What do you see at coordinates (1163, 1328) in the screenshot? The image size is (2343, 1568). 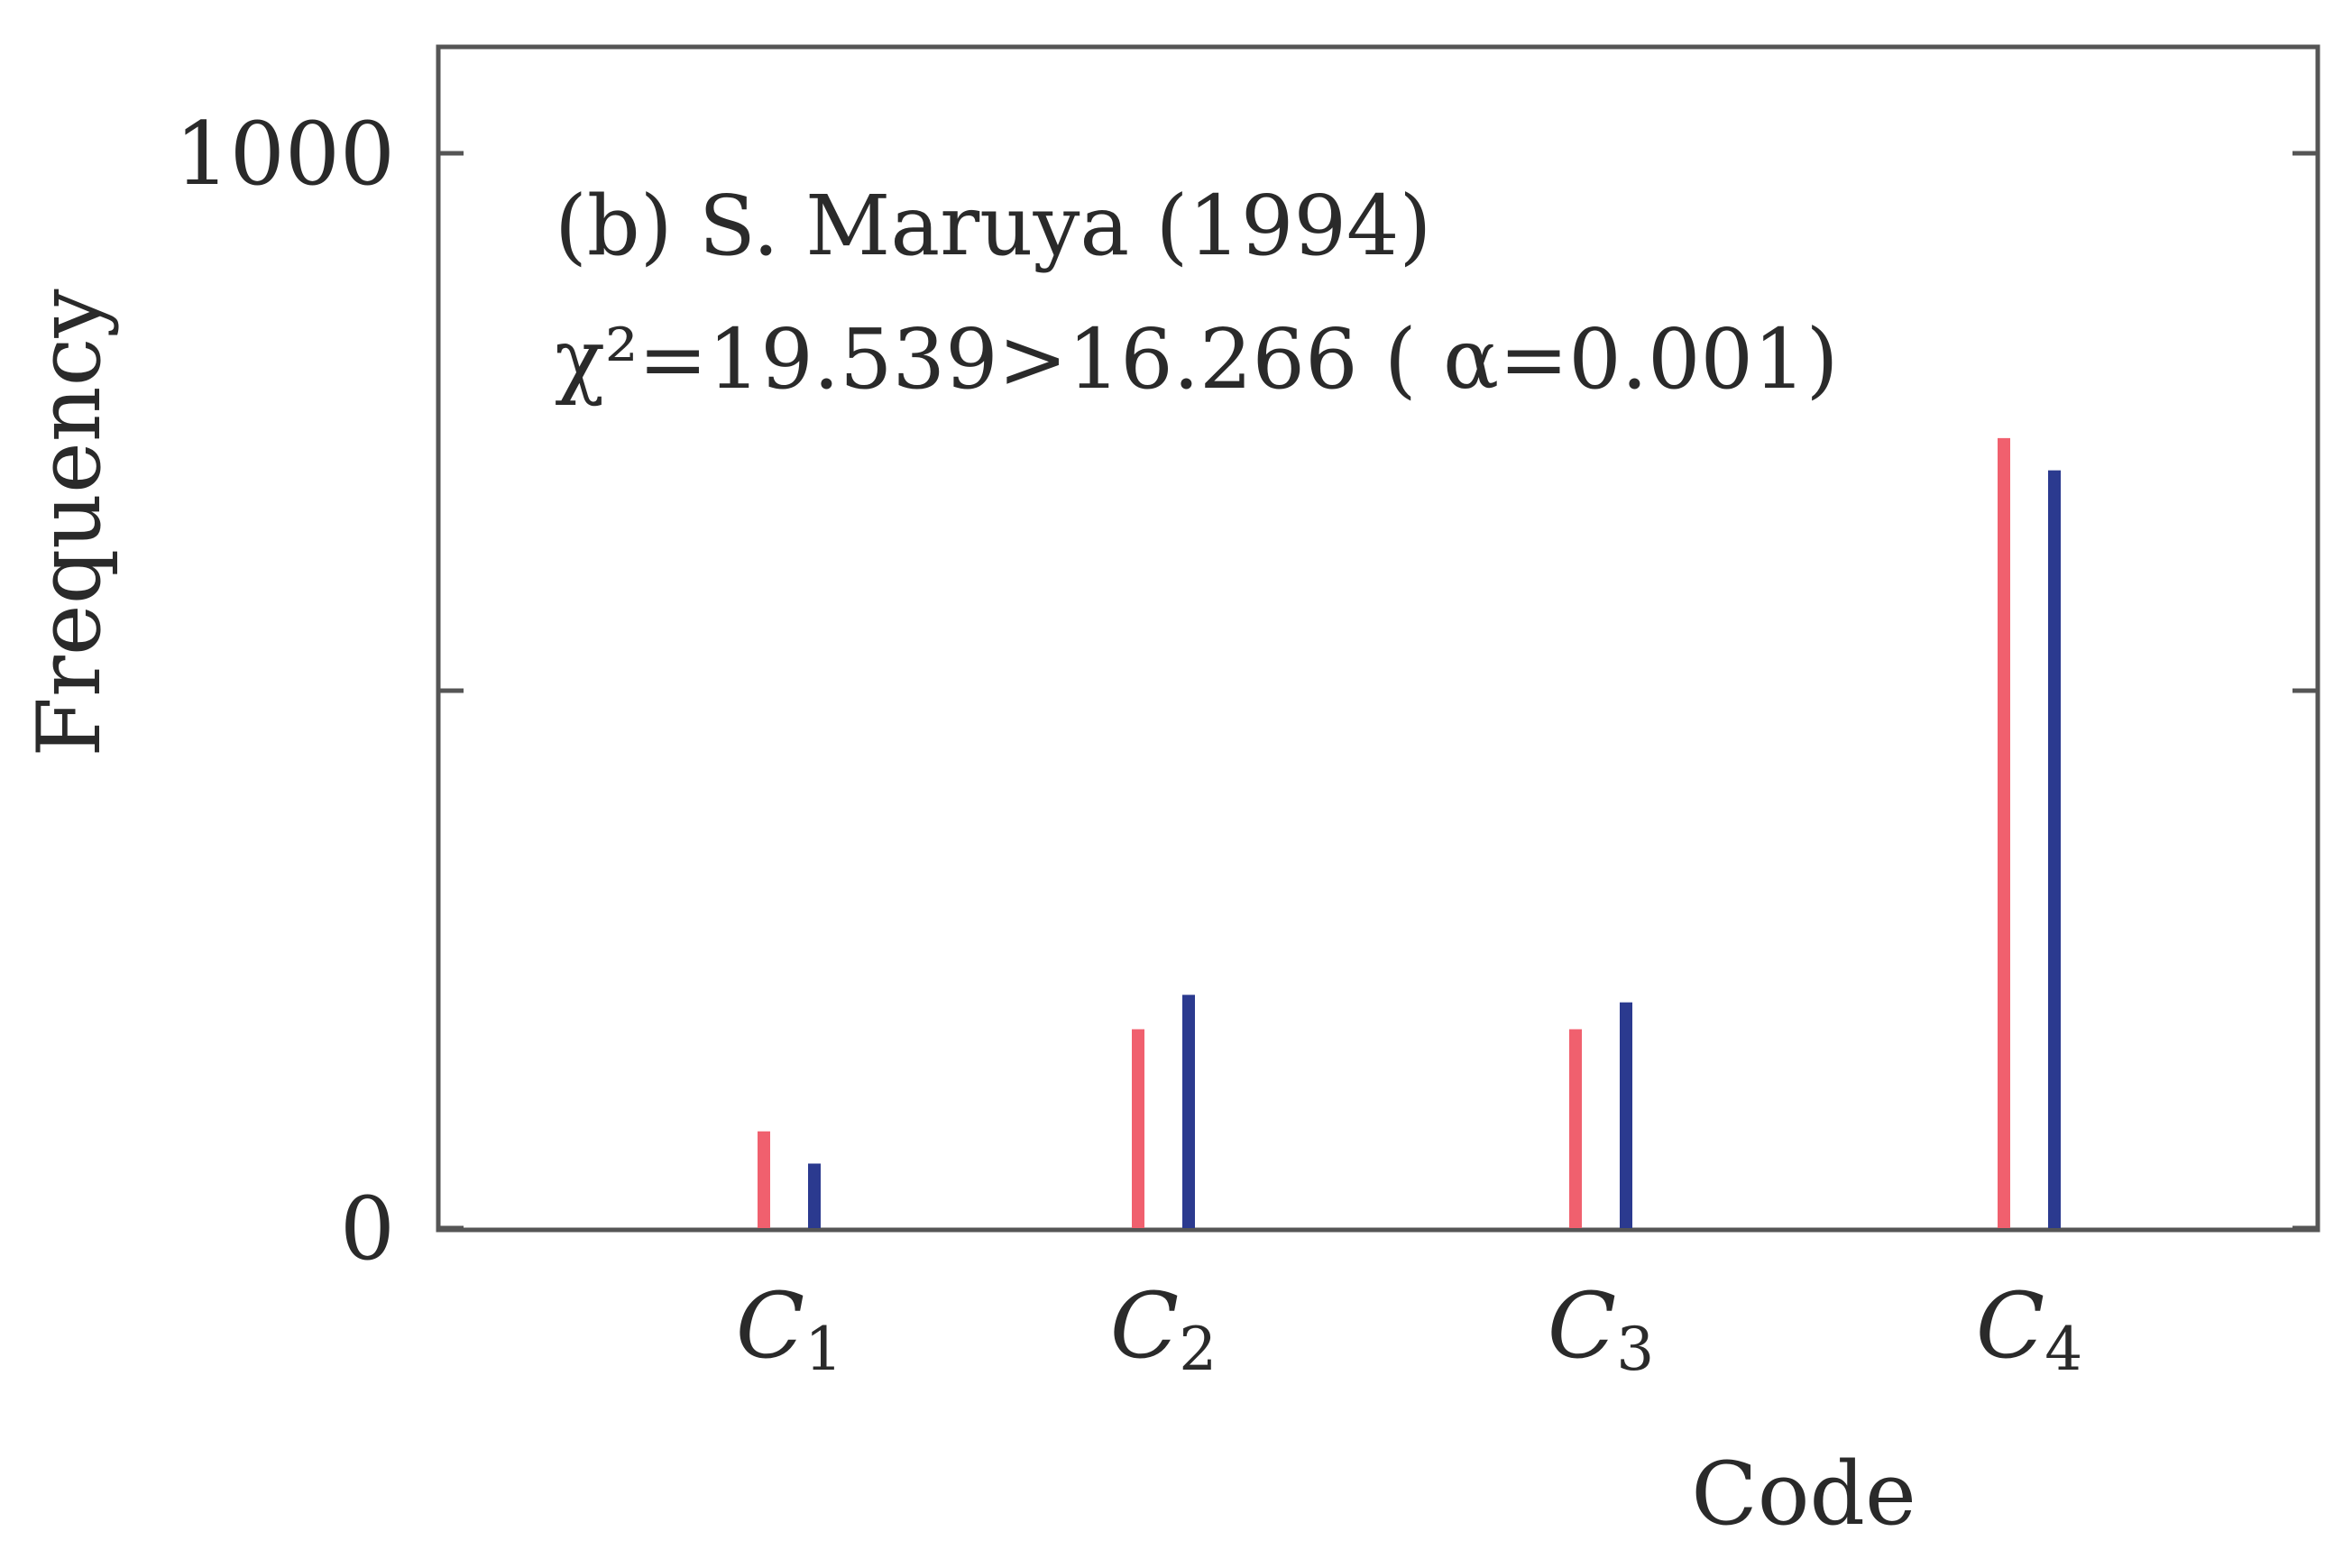 I see `x-tick-label-2: C2` at bounding box center [1163, 1328].